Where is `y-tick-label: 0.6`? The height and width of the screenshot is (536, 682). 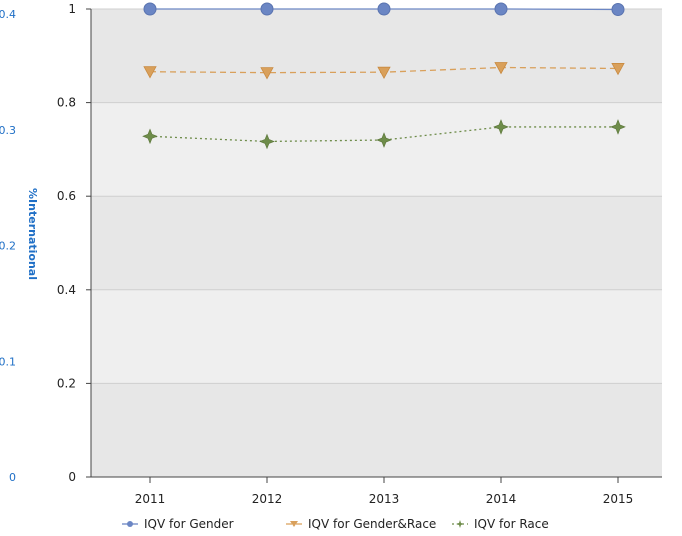 y-tick-label: 0.6 is located at coordinates (66, 196).